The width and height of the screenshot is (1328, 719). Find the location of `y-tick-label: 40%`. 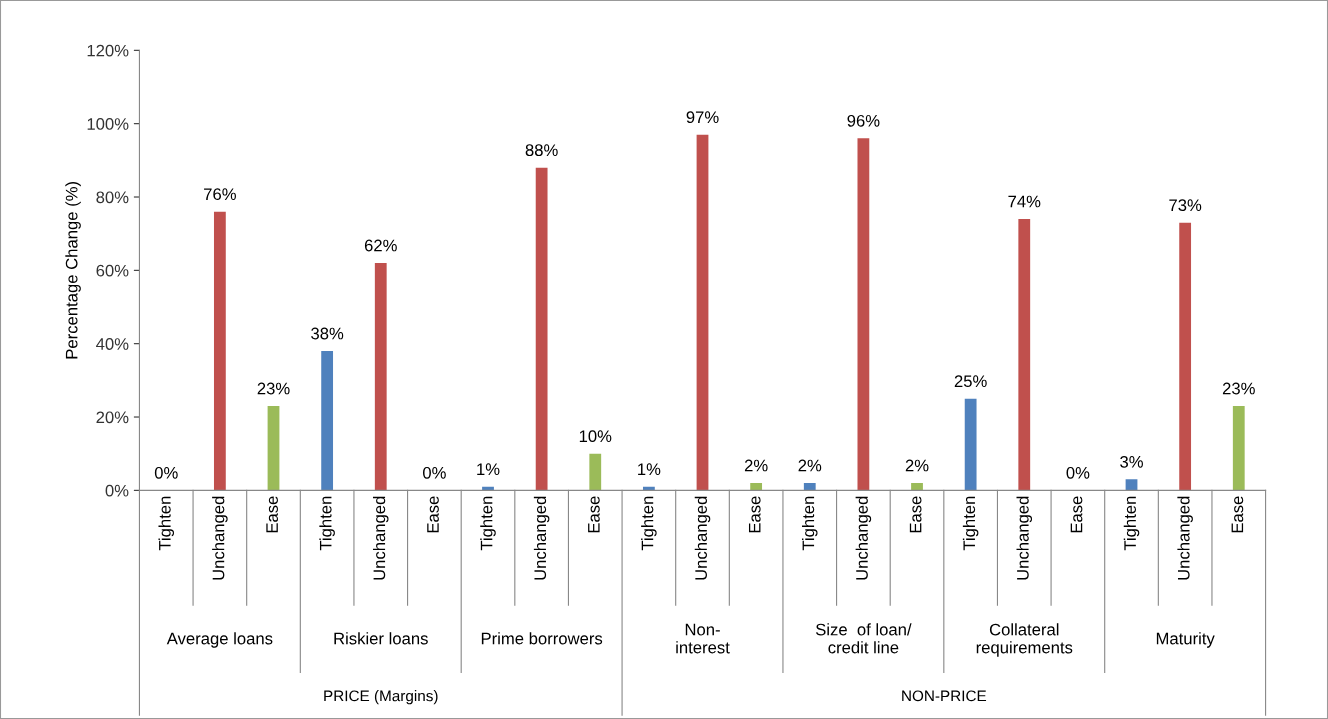

y-tick-label: 40% is located at coordinates (112, 344).